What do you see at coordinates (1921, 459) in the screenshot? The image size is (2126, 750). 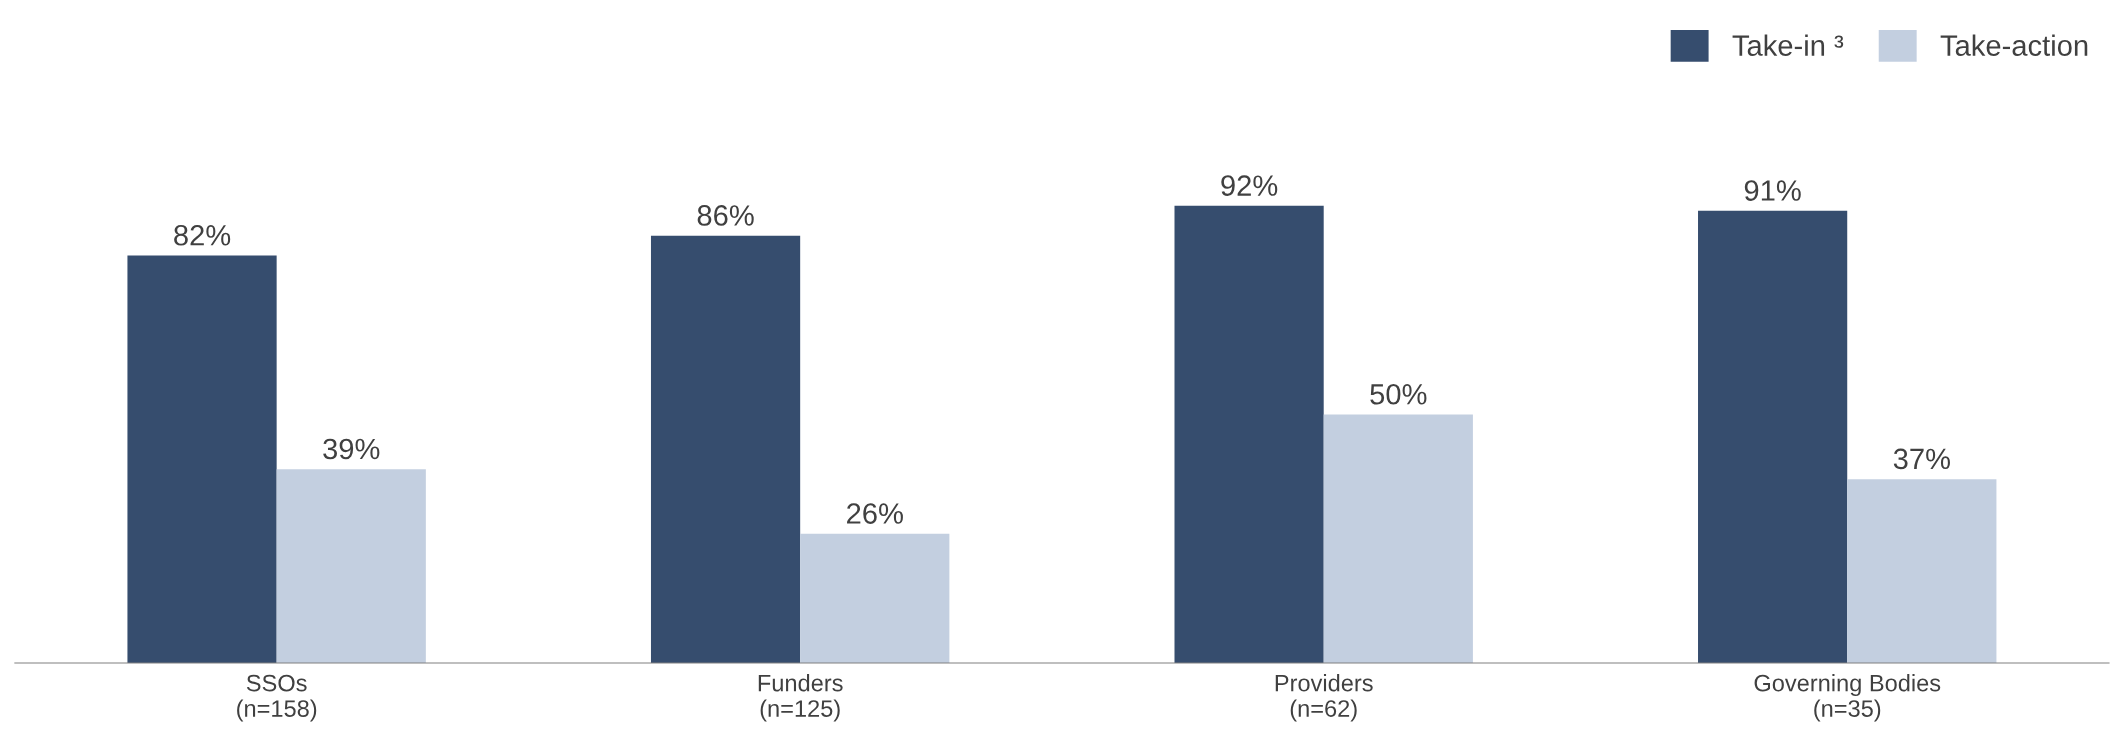 I see `data-label: 37%` at bounding box center [1921, 459].